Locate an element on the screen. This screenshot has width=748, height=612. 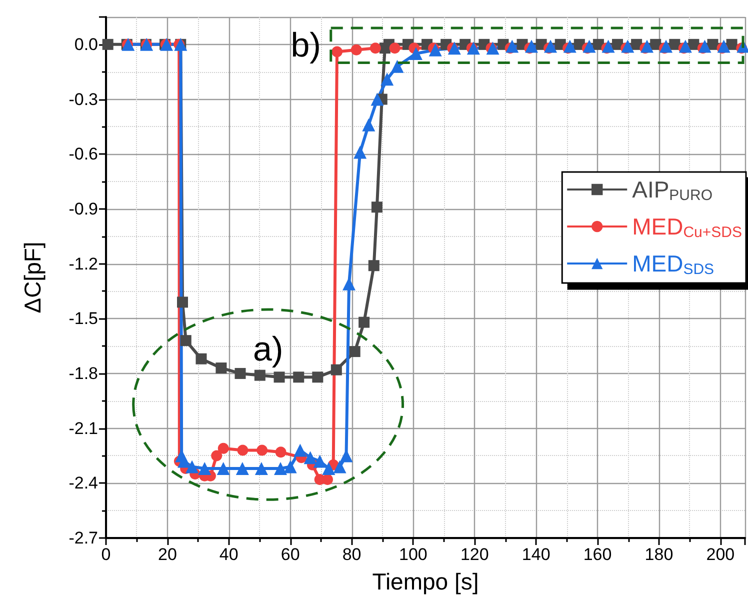
x-tick-label: 120 is located at coordinates (474, 554).